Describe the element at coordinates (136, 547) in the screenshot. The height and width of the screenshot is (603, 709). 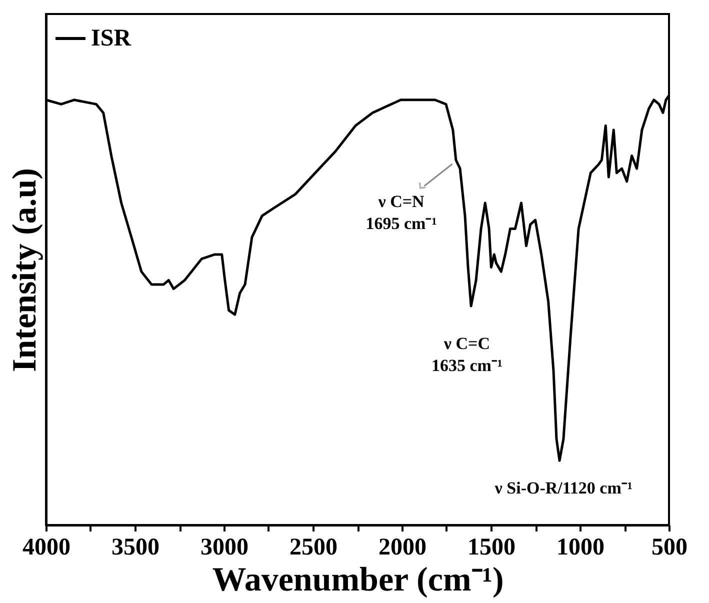
I see `x-tick-label: 3500` at that location.